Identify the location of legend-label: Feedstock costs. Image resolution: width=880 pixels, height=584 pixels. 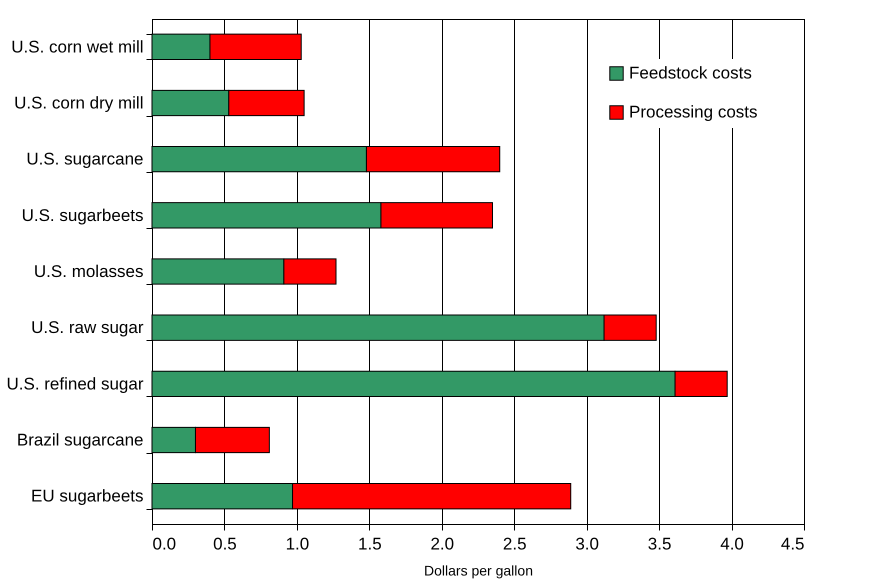
(690, 73).